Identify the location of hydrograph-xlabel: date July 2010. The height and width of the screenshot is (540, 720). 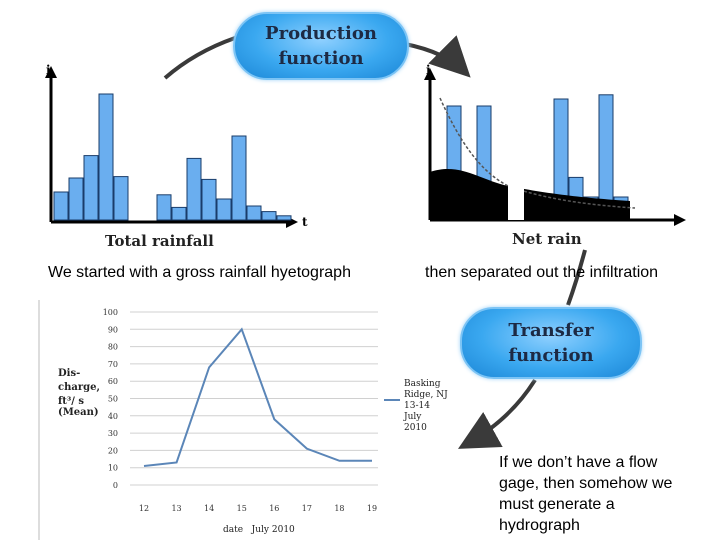
(259, 530).